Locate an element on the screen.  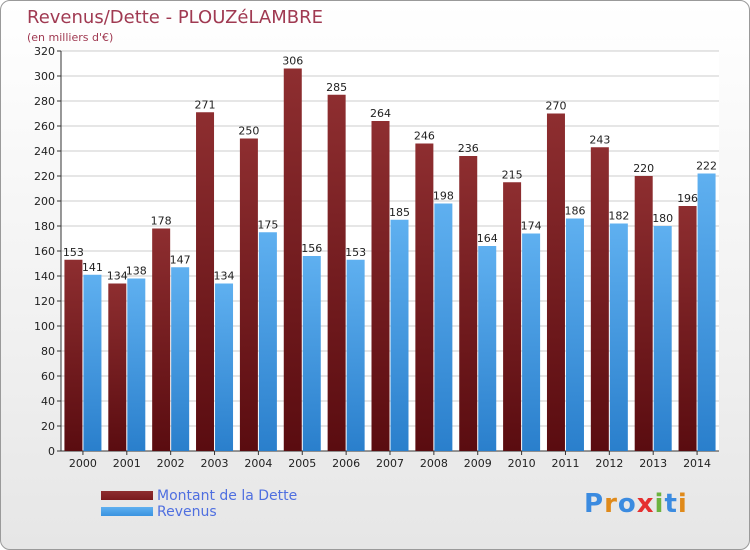
data-label-revenue: 174 is located at coordinates (531, 226).